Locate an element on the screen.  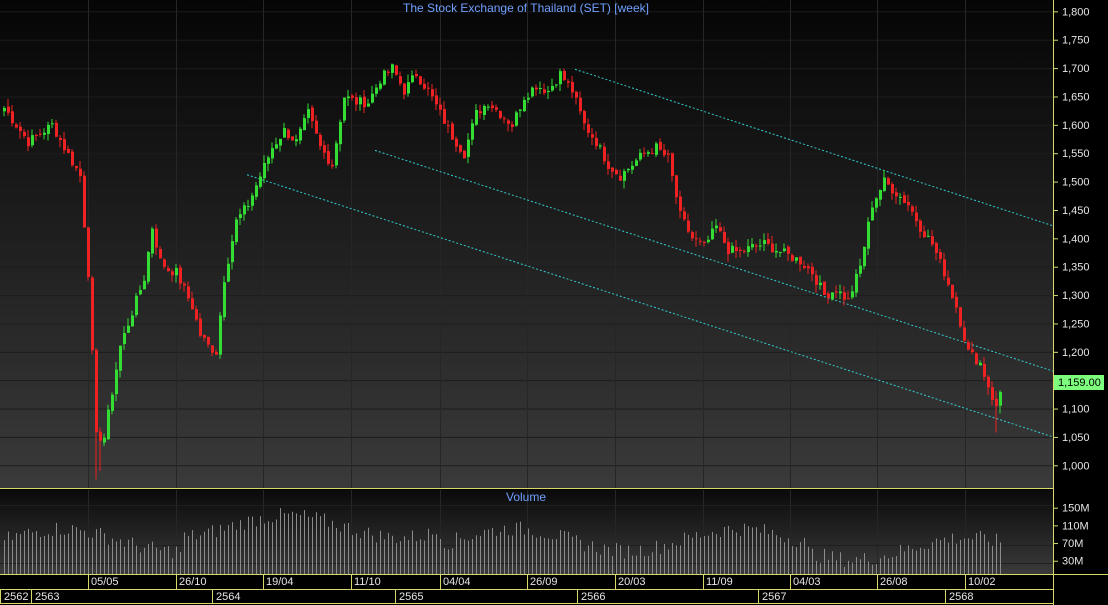
x-date-label: 26/09 is located at coordinates (544, 582).